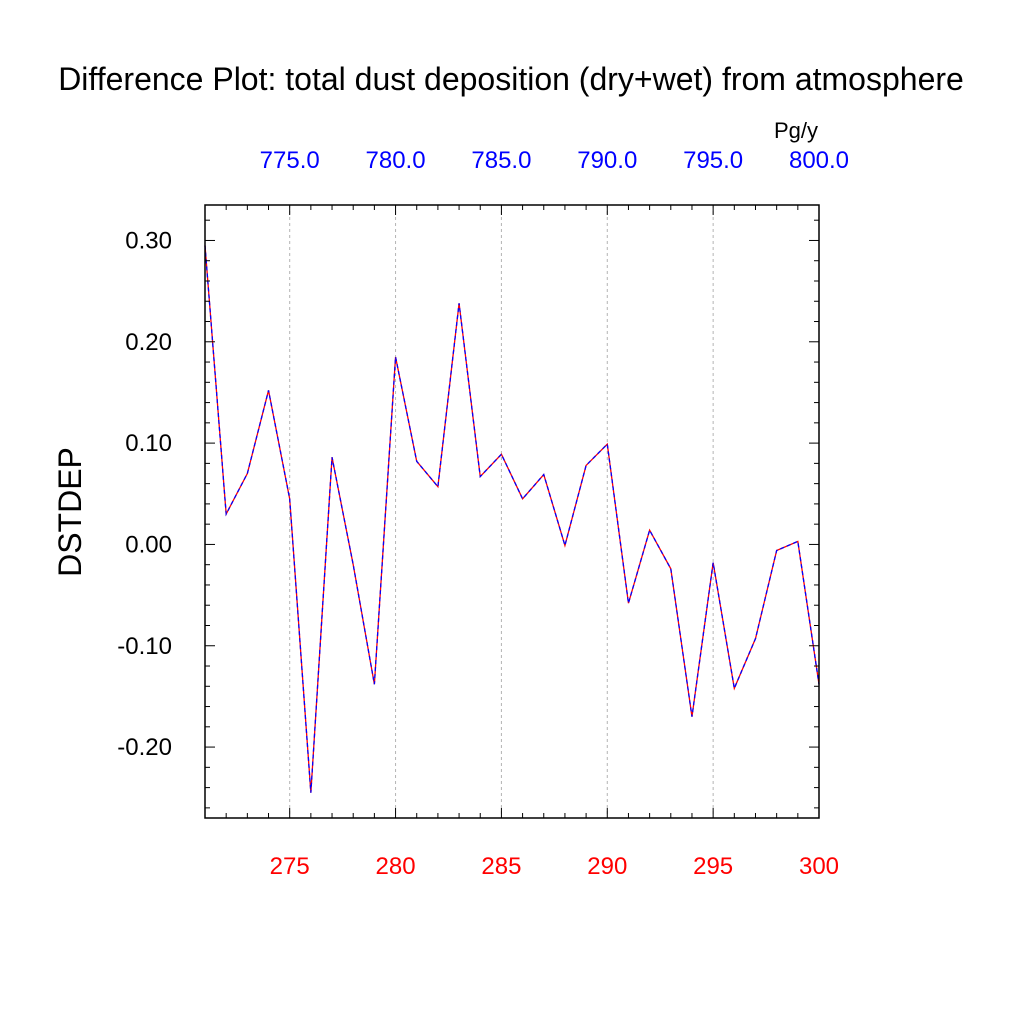  I want to click on y-tick-label: 0.30, so click(148, 240).